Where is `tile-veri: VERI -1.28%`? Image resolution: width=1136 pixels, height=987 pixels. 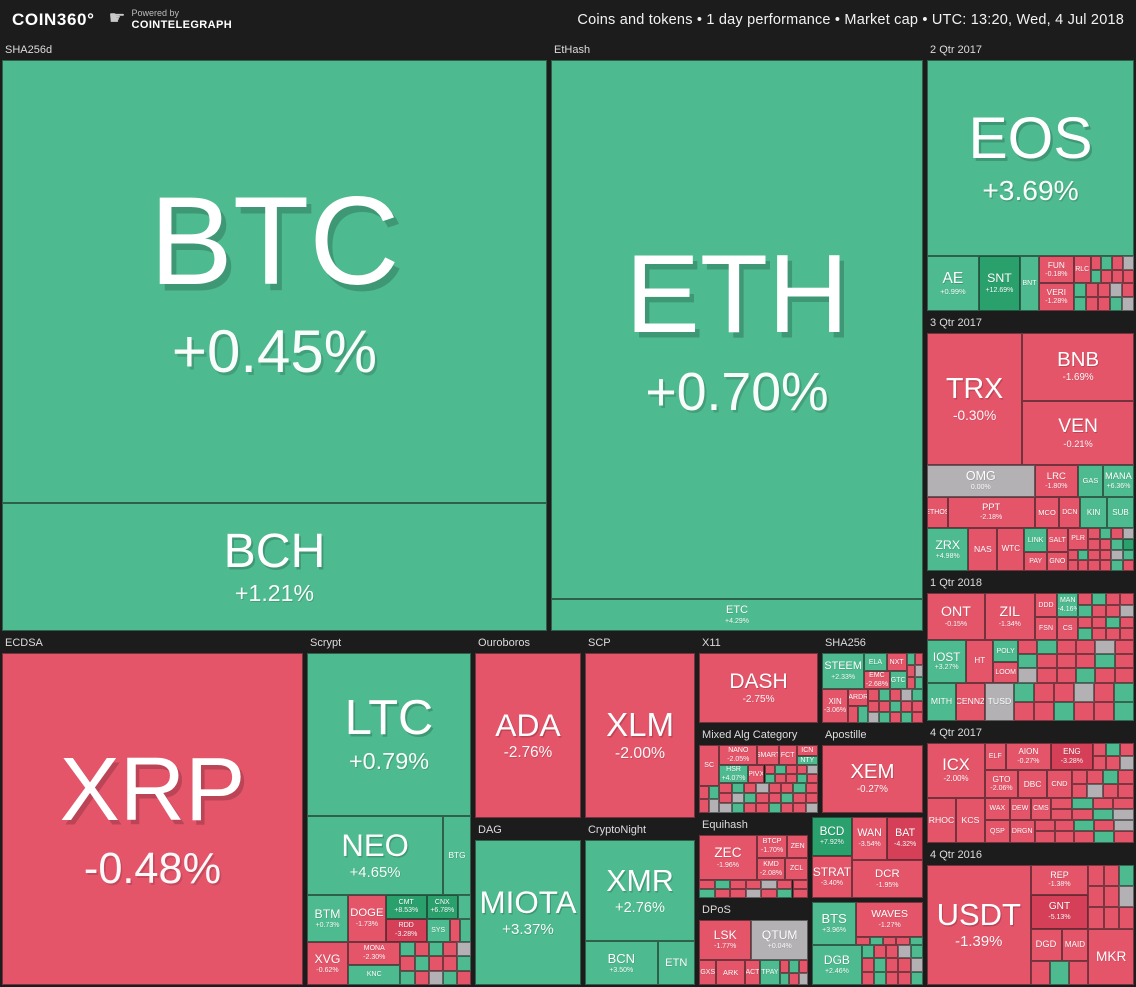 tile-veri: VERI -1.28% is located at coordinates (1056, 297).